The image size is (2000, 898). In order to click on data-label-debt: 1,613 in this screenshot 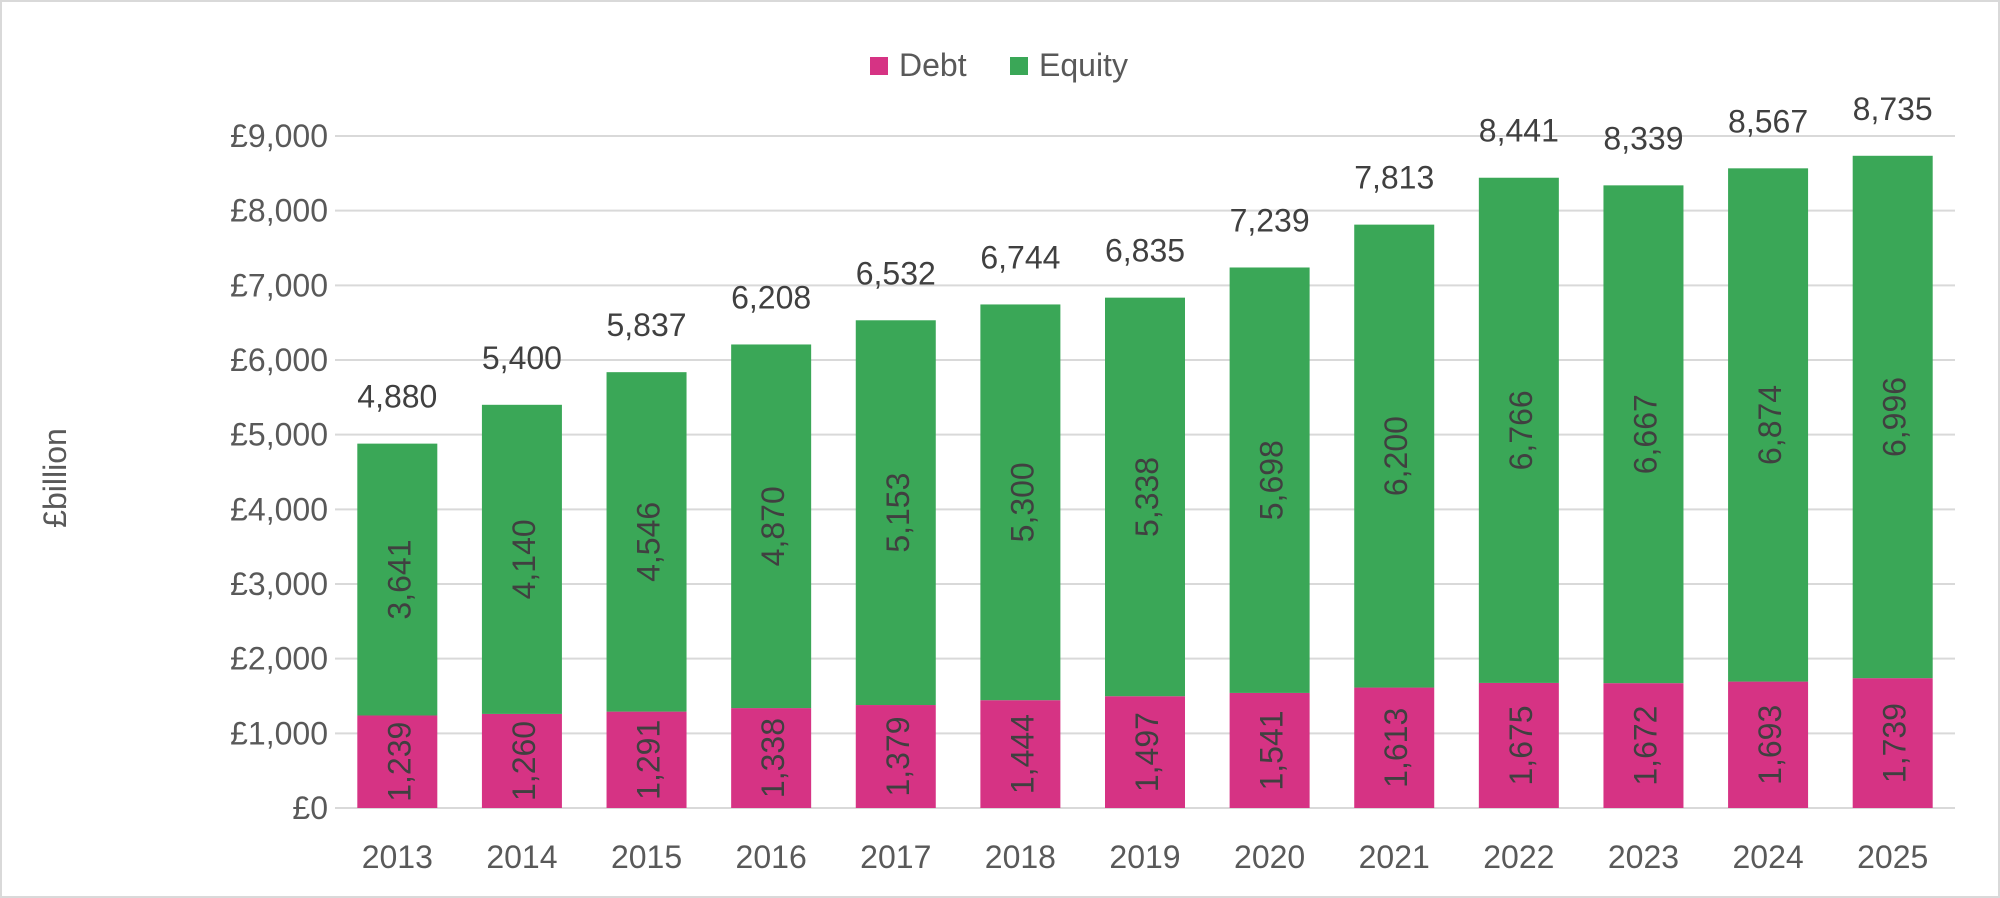, I will do `click(1396, 748)`.